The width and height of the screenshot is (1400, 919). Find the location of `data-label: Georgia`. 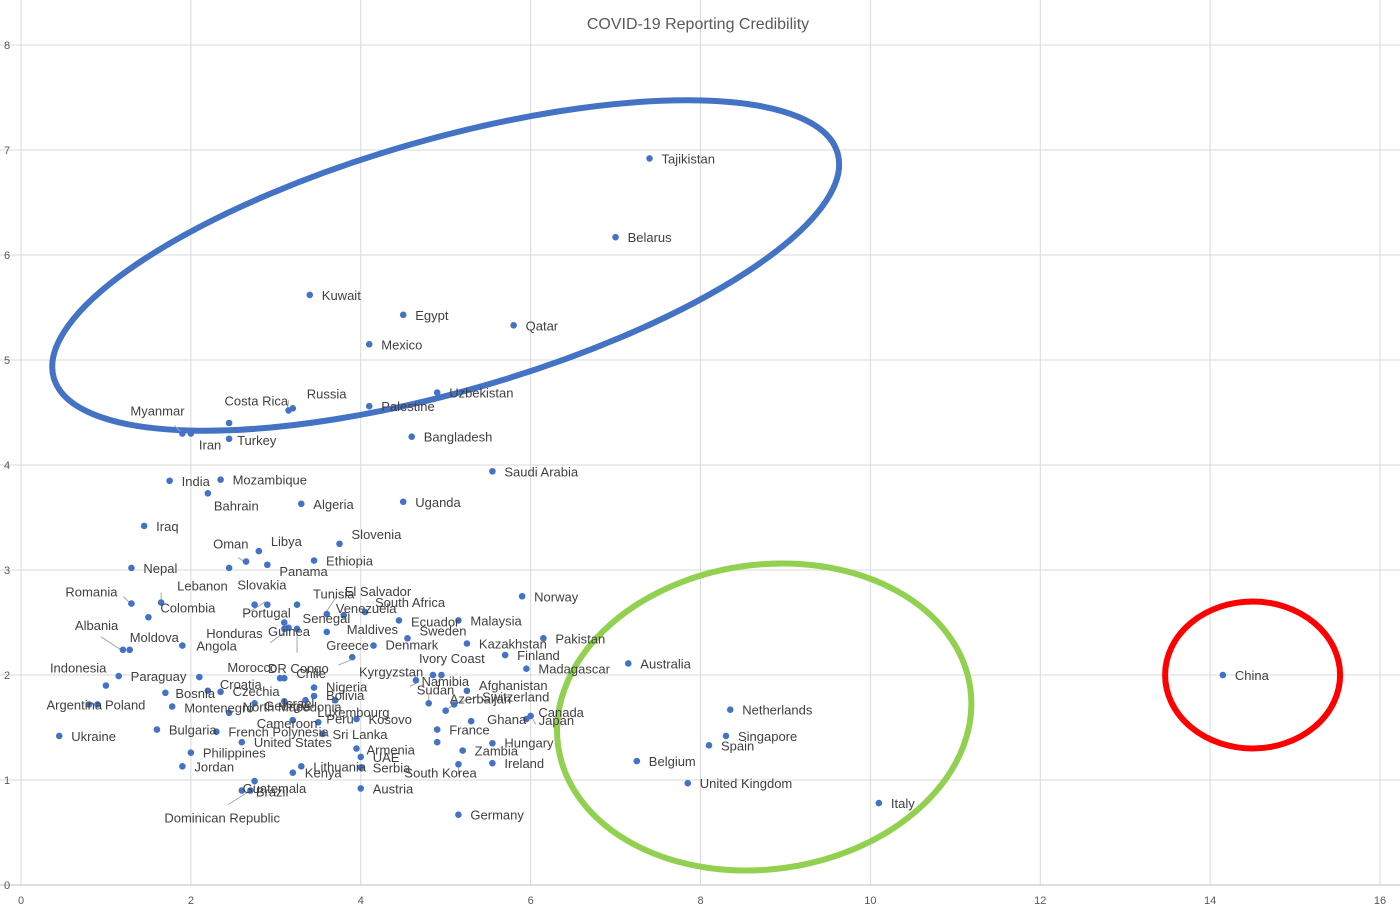

data-label: Georgia is located at coordinates (287, 705).